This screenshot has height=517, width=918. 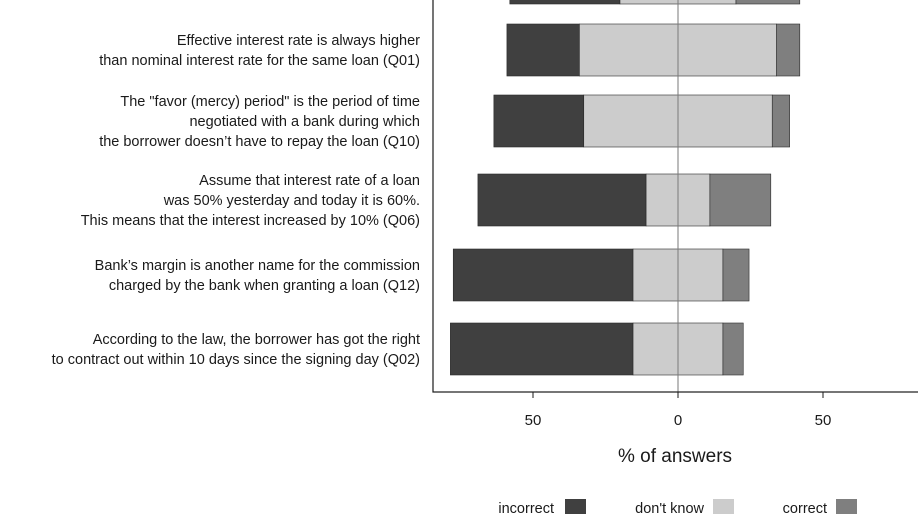 I want to click on bar-segment-correct-q2, so click(x=780, y=121).